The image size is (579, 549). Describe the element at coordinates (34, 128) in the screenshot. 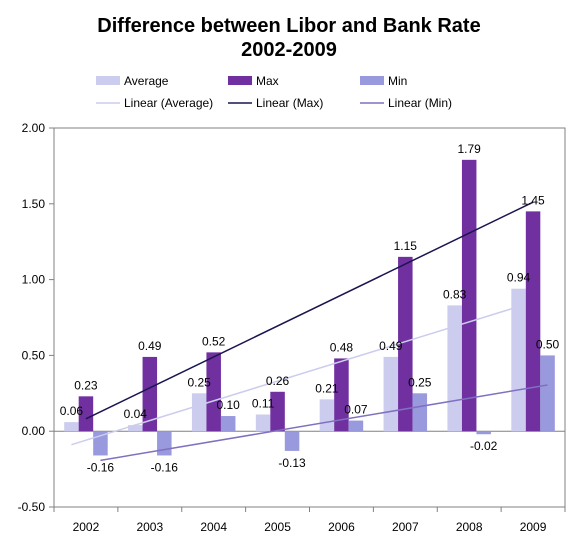

I see `y-tick-label: 2.00` at that location.